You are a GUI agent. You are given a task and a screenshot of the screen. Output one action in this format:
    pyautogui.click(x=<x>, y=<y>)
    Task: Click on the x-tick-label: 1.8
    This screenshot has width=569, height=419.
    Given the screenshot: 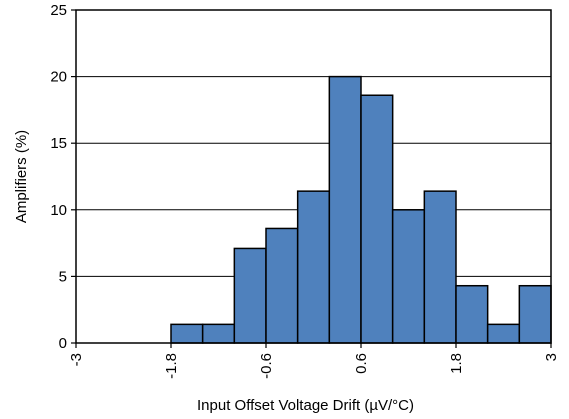 What is the action you would take?
    pyautogui.click(x=456, y=363)
    